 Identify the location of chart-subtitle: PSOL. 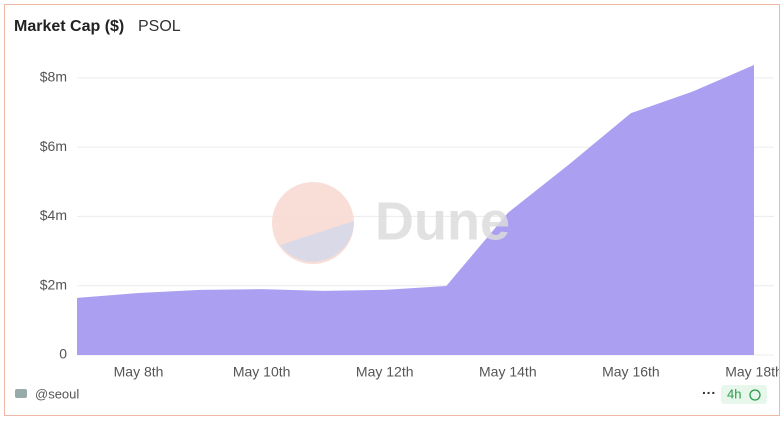
(159, 26).